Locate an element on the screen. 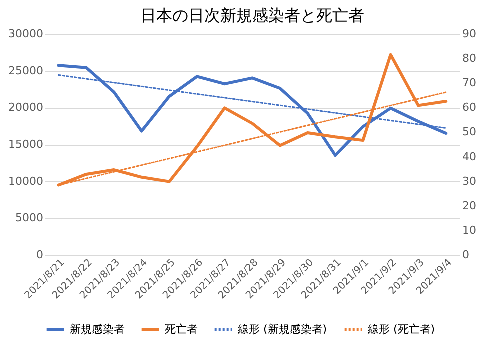 This screenshot has height=342, width=484. y2-tick-label: 50 is located at coordinates (469, 132).